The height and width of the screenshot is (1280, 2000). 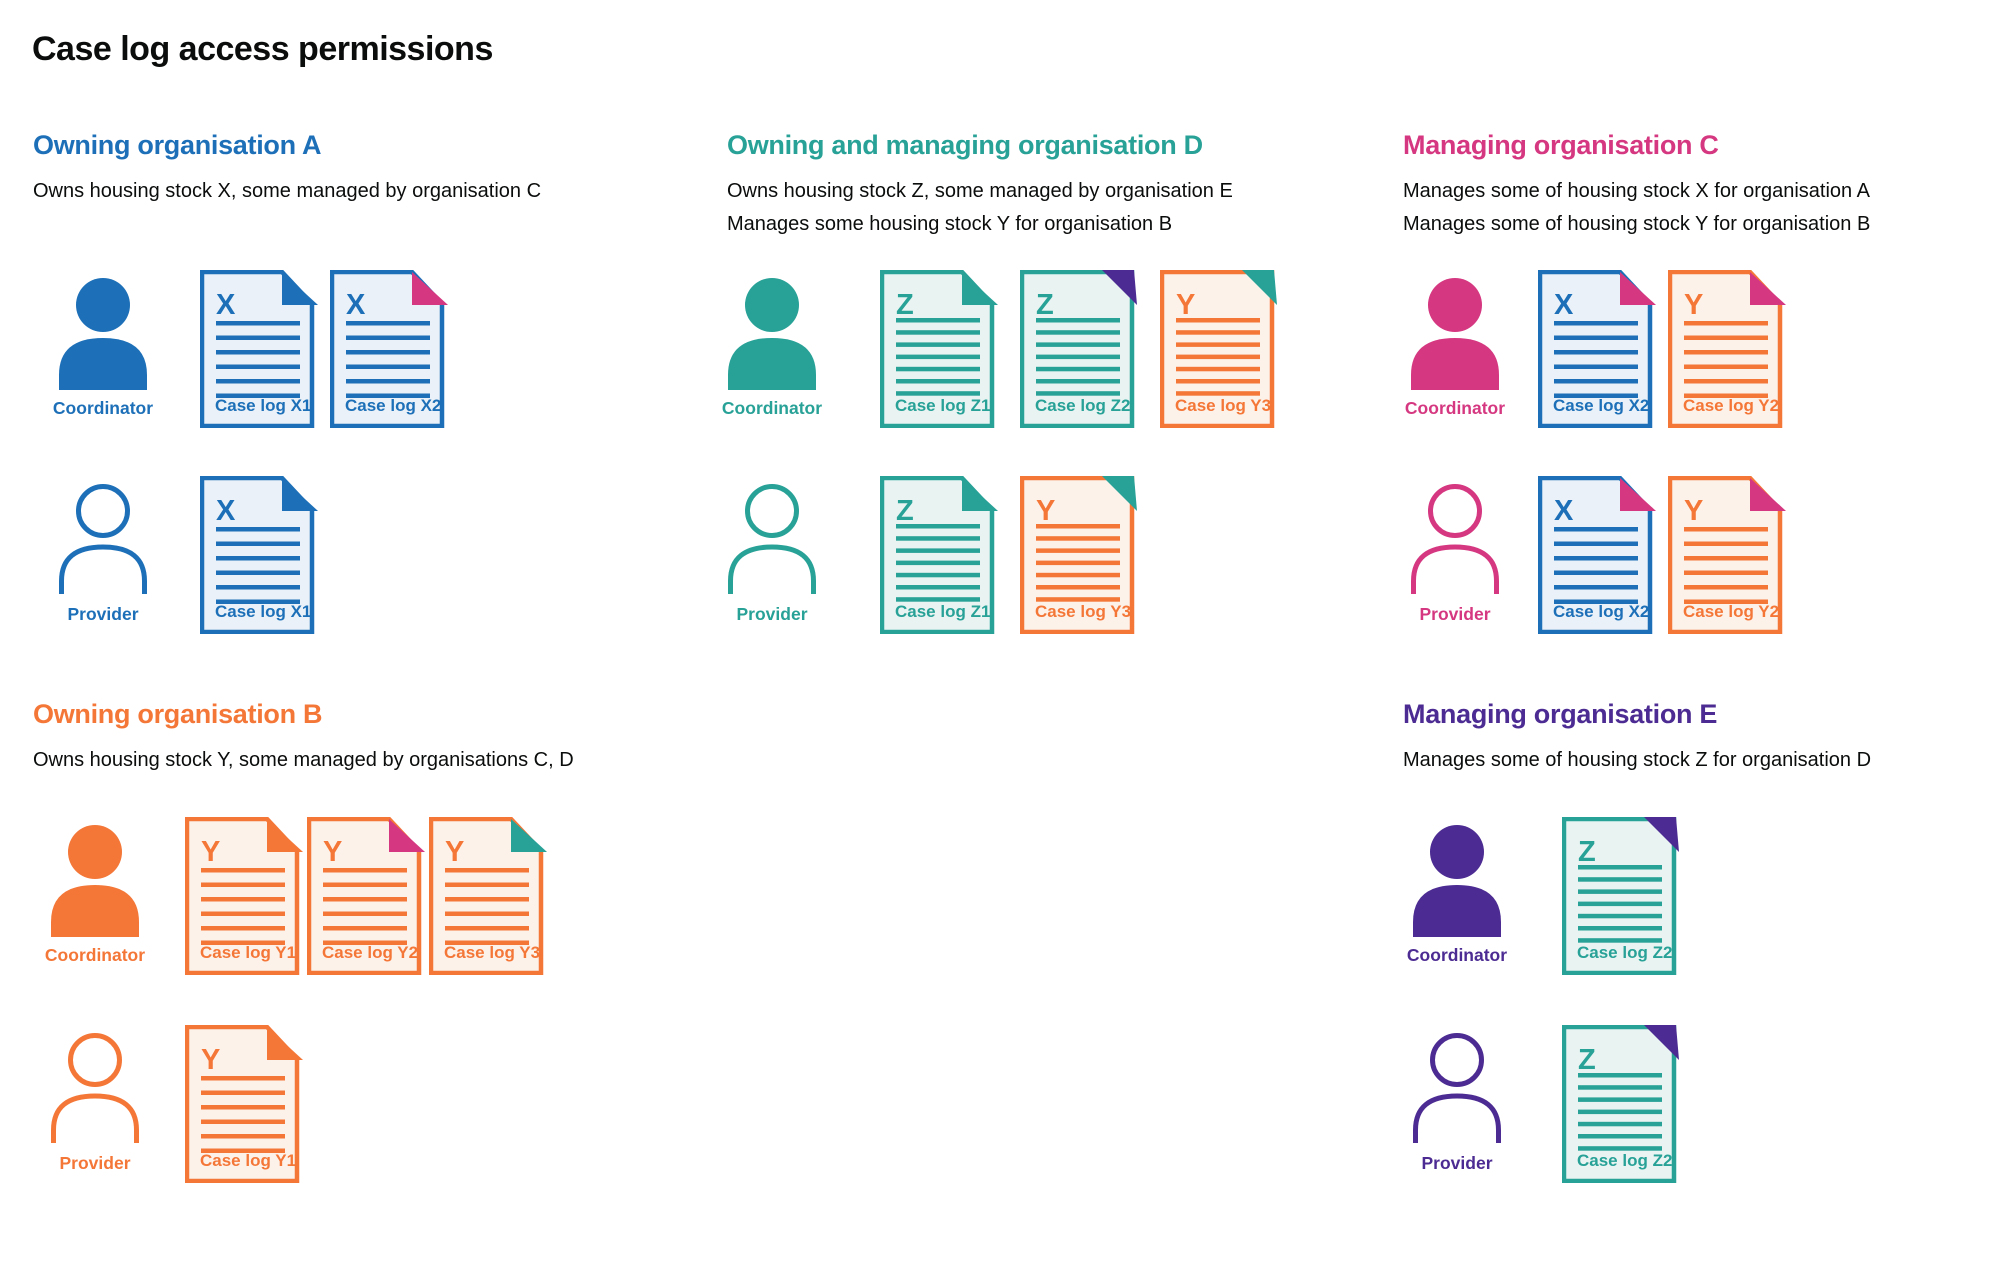 What do you see at coordinates (248, 952) in the screenshot?
I see `doc-label: Case log Y1` at bounding box center [248, 952].